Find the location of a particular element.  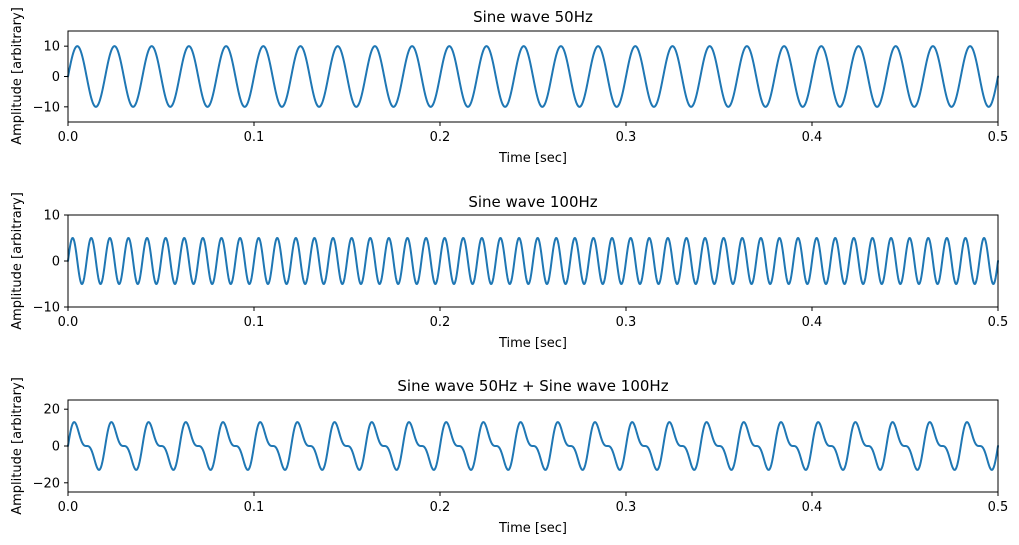

y-tick-label: 20 is located at coordinates (51, 410).